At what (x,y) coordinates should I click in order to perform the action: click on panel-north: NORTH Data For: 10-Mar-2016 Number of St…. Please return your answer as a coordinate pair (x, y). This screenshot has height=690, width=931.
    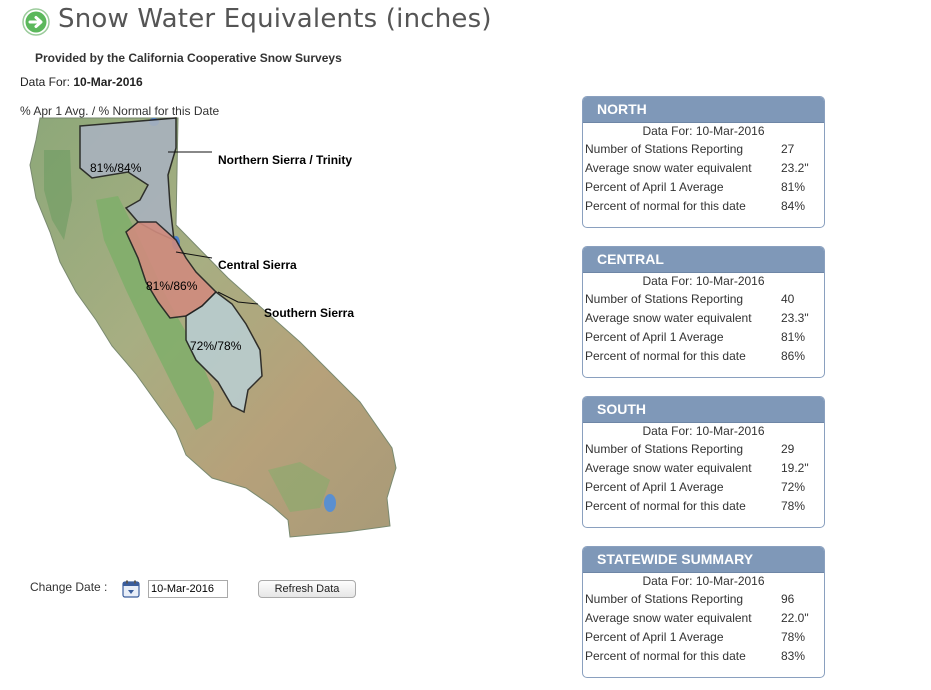
    Looking at the image, I should click on (703, 162).